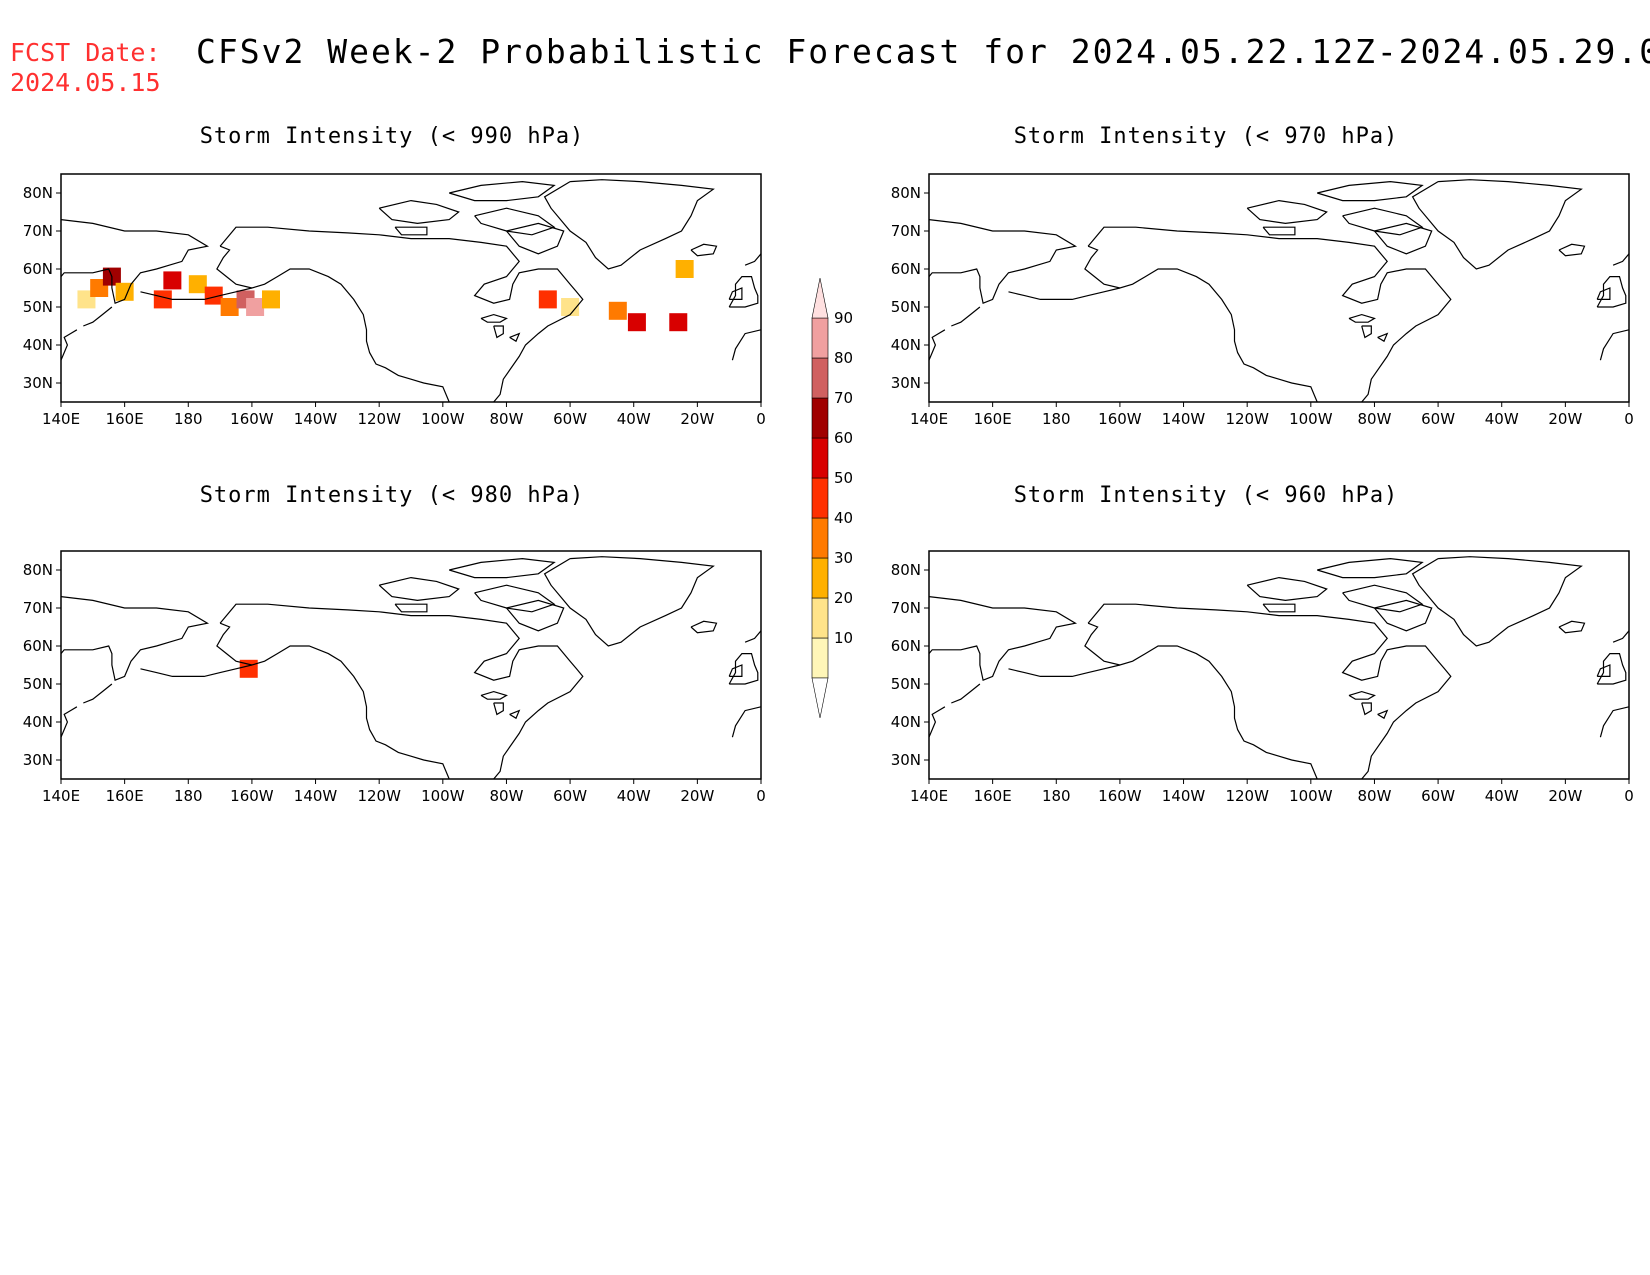 Image resolution: width=1650 pixels, height=1275 pixels. I want to click on colorbar-label: 10, so click(843, 638).